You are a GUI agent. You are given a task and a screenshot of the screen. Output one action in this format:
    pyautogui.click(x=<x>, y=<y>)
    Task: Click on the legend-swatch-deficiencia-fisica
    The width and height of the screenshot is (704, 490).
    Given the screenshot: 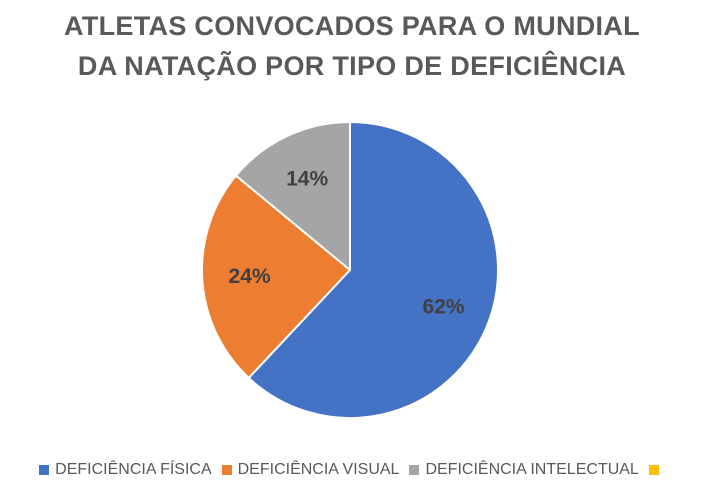 What is the action you would take?
    pyautogui.click(x=44, y=470)
    